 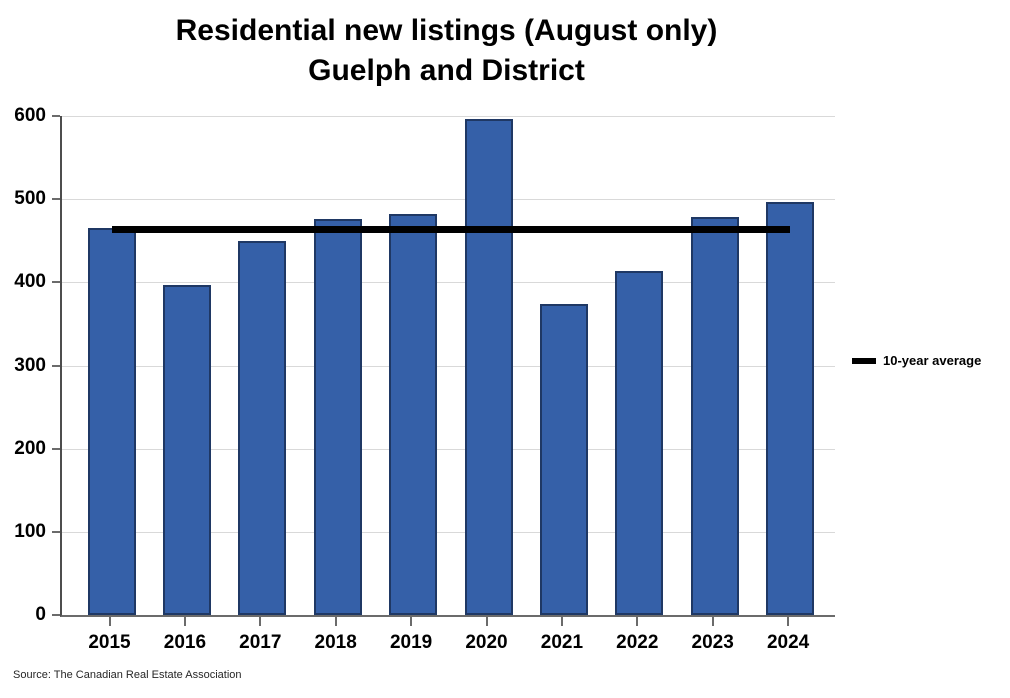 I want to click on y-tick-label-200: 200, so click(x=30, y=448).